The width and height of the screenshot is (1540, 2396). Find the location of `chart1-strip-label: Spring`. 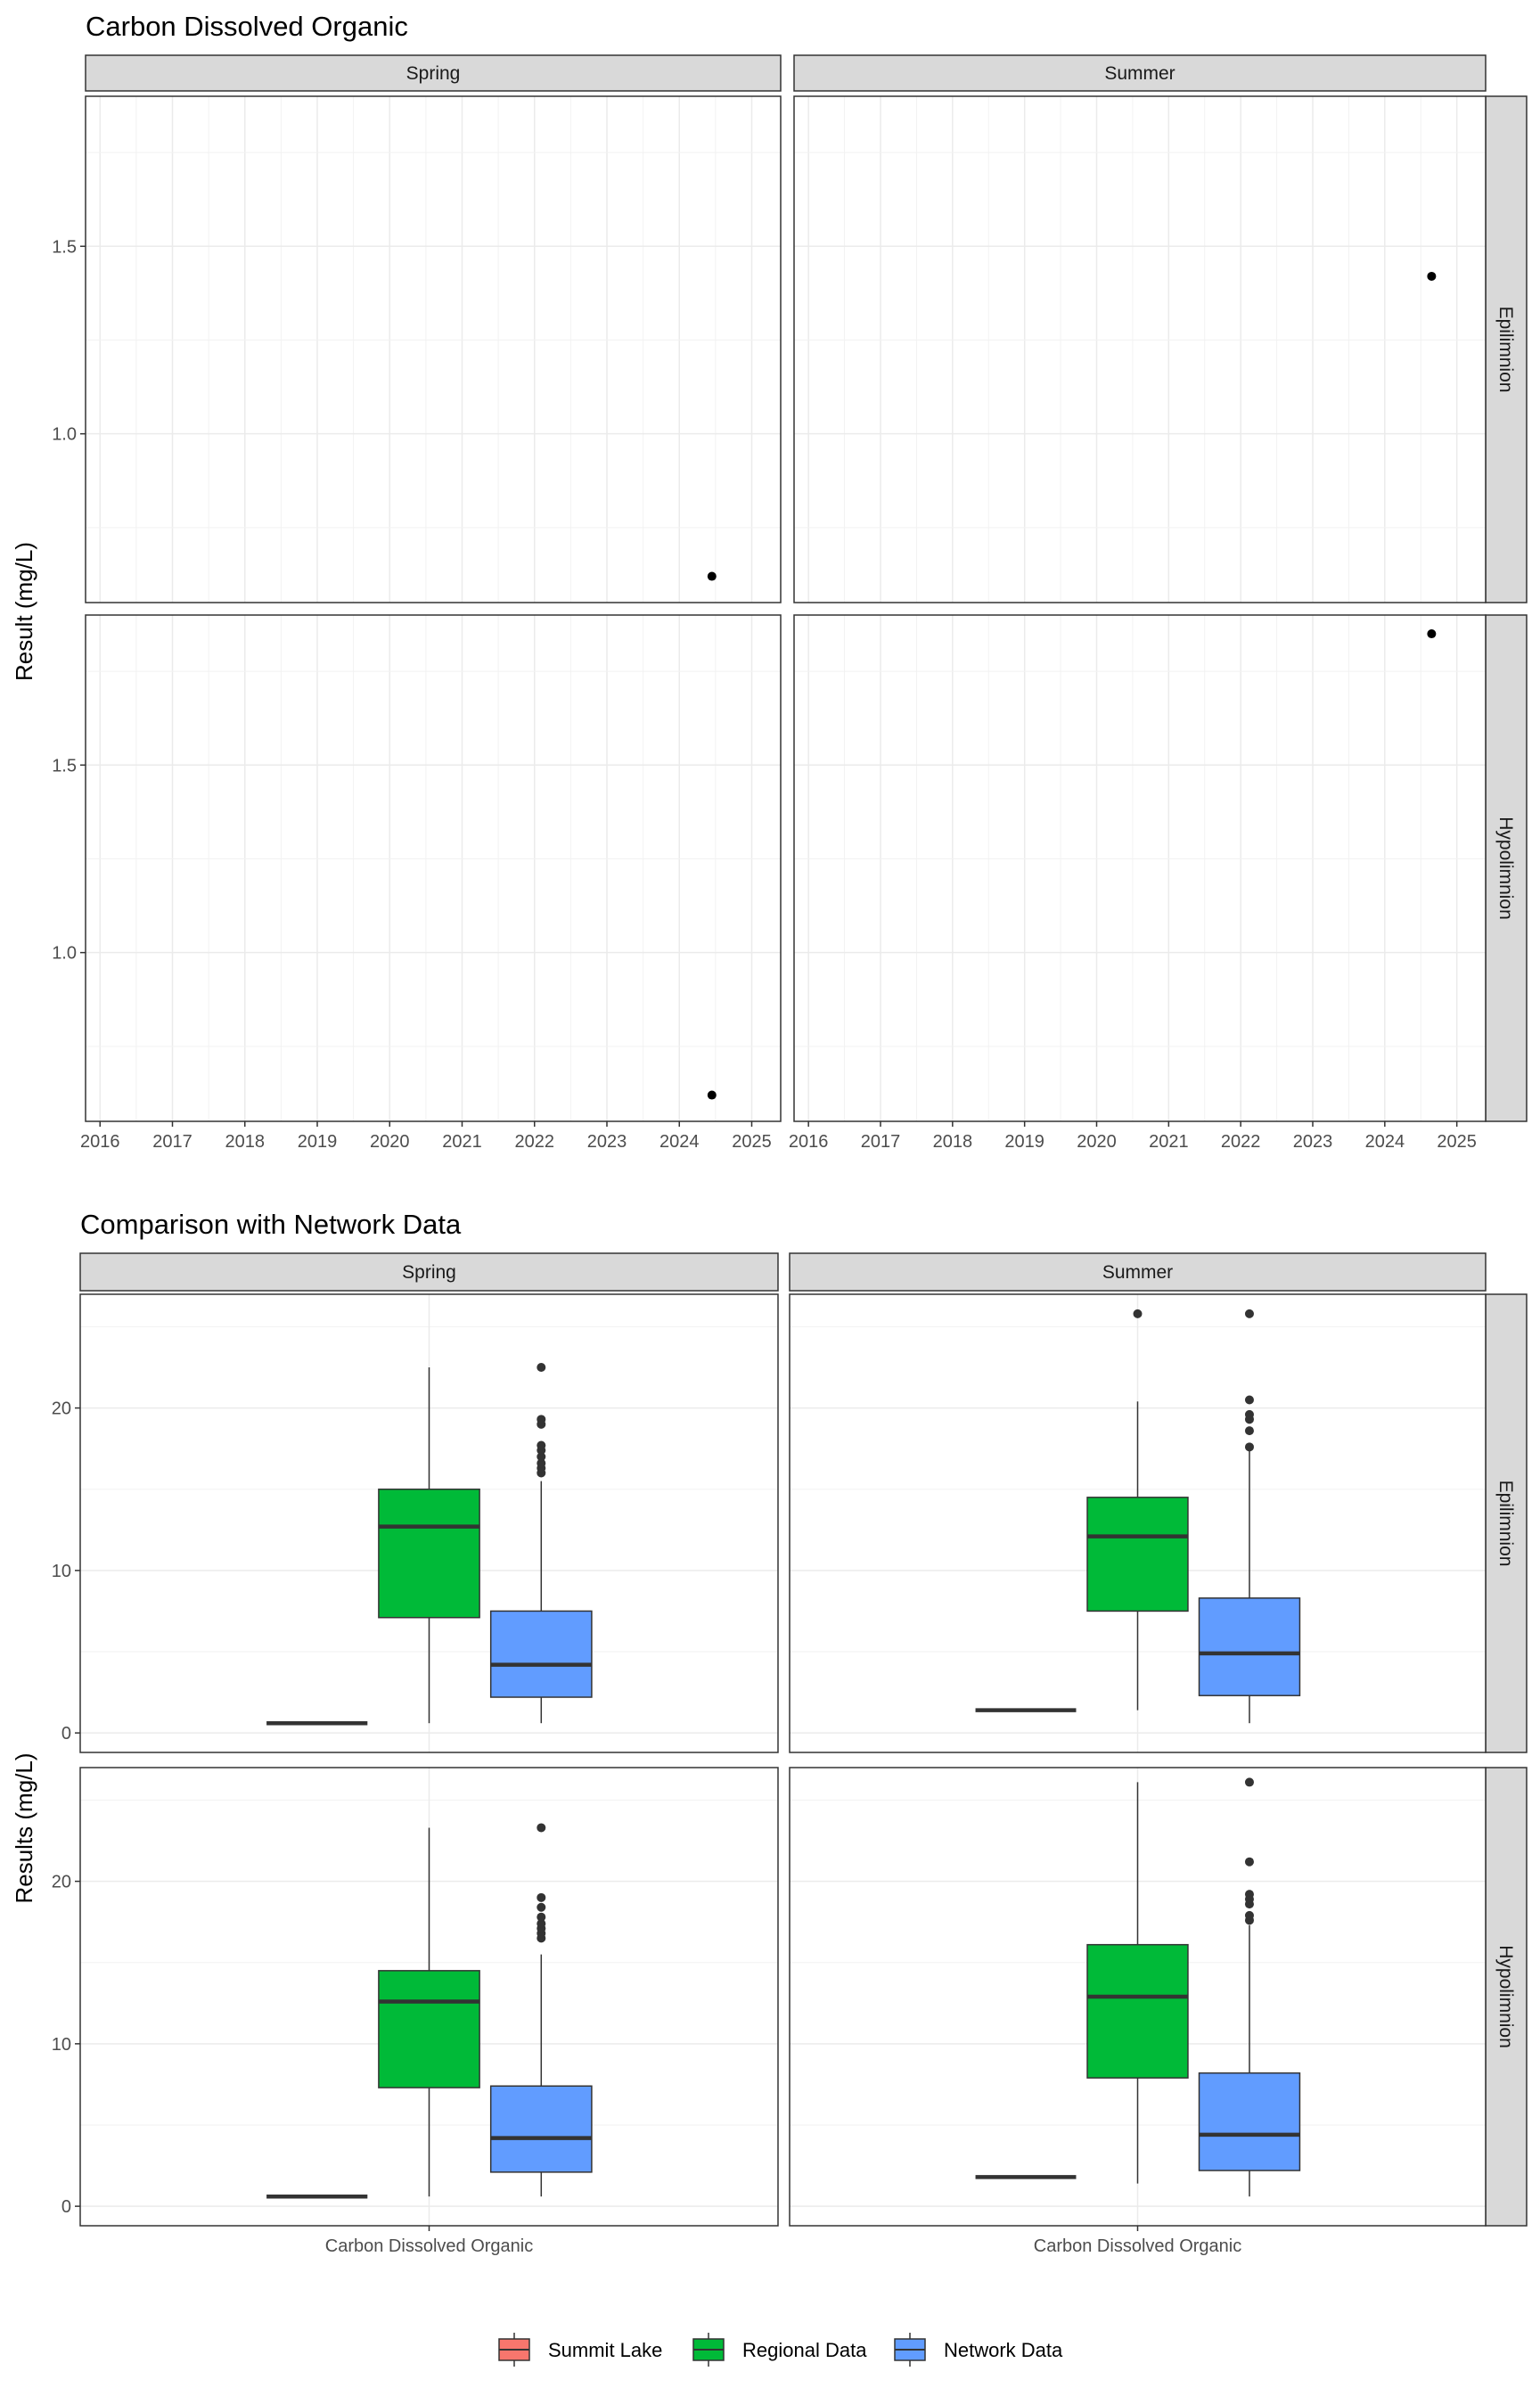

chart1-strip-label: Spring is located at coordinates (433, 73).